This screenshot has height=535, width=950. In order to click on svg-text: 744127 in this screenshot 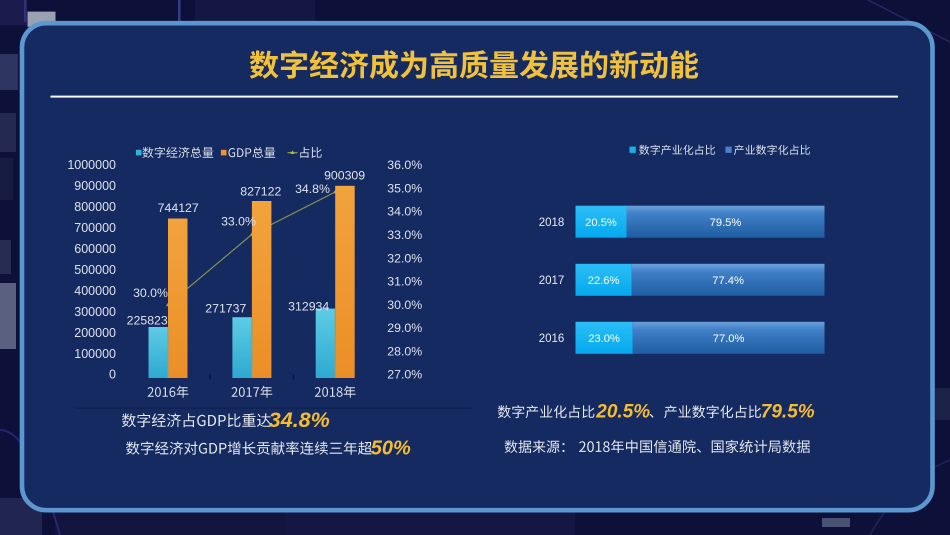, I will do `click(178, 208)`.